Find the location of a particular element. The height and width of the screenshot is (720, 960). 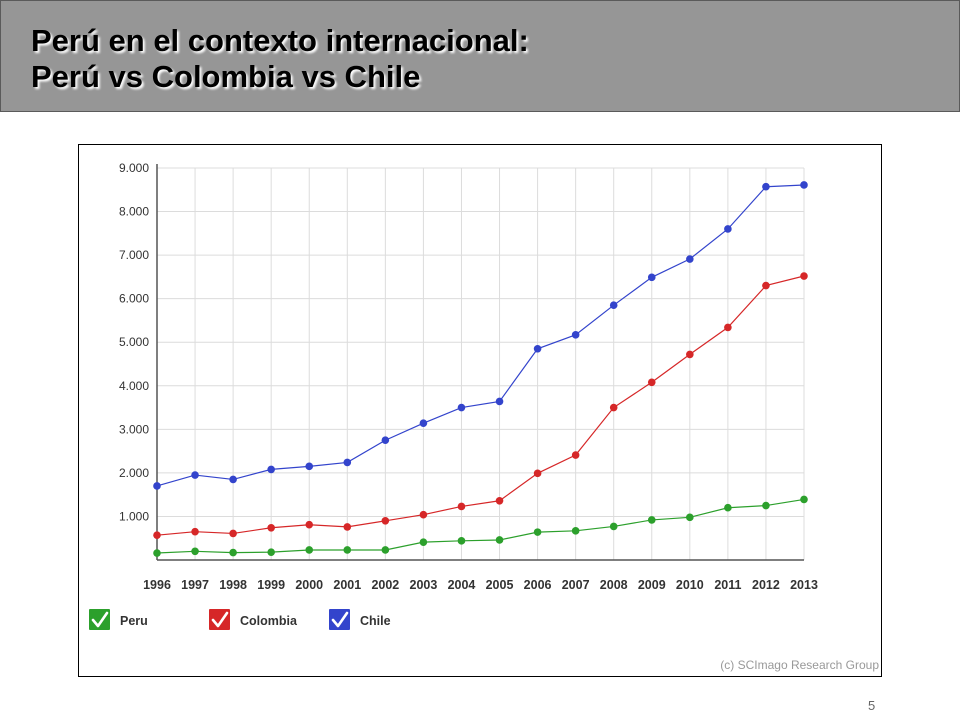

slide-title-line-2: Perú vs Colombia vs Chile is located at coordinates (226, 76).